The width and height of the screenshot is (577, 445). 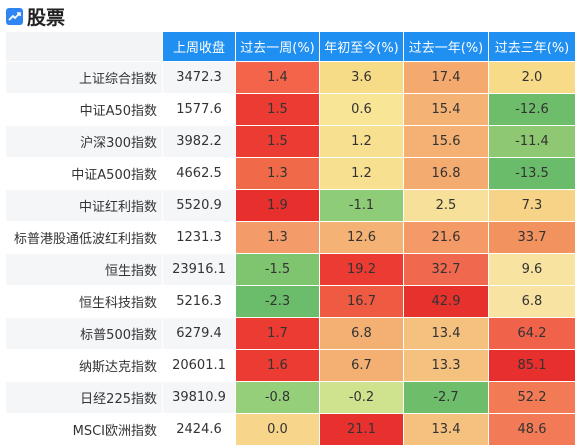 What do you see at coordinates (362, 365) in the screenshot?
I see `ytd-change-cell: 6.7` at bounding box center [362, 365].